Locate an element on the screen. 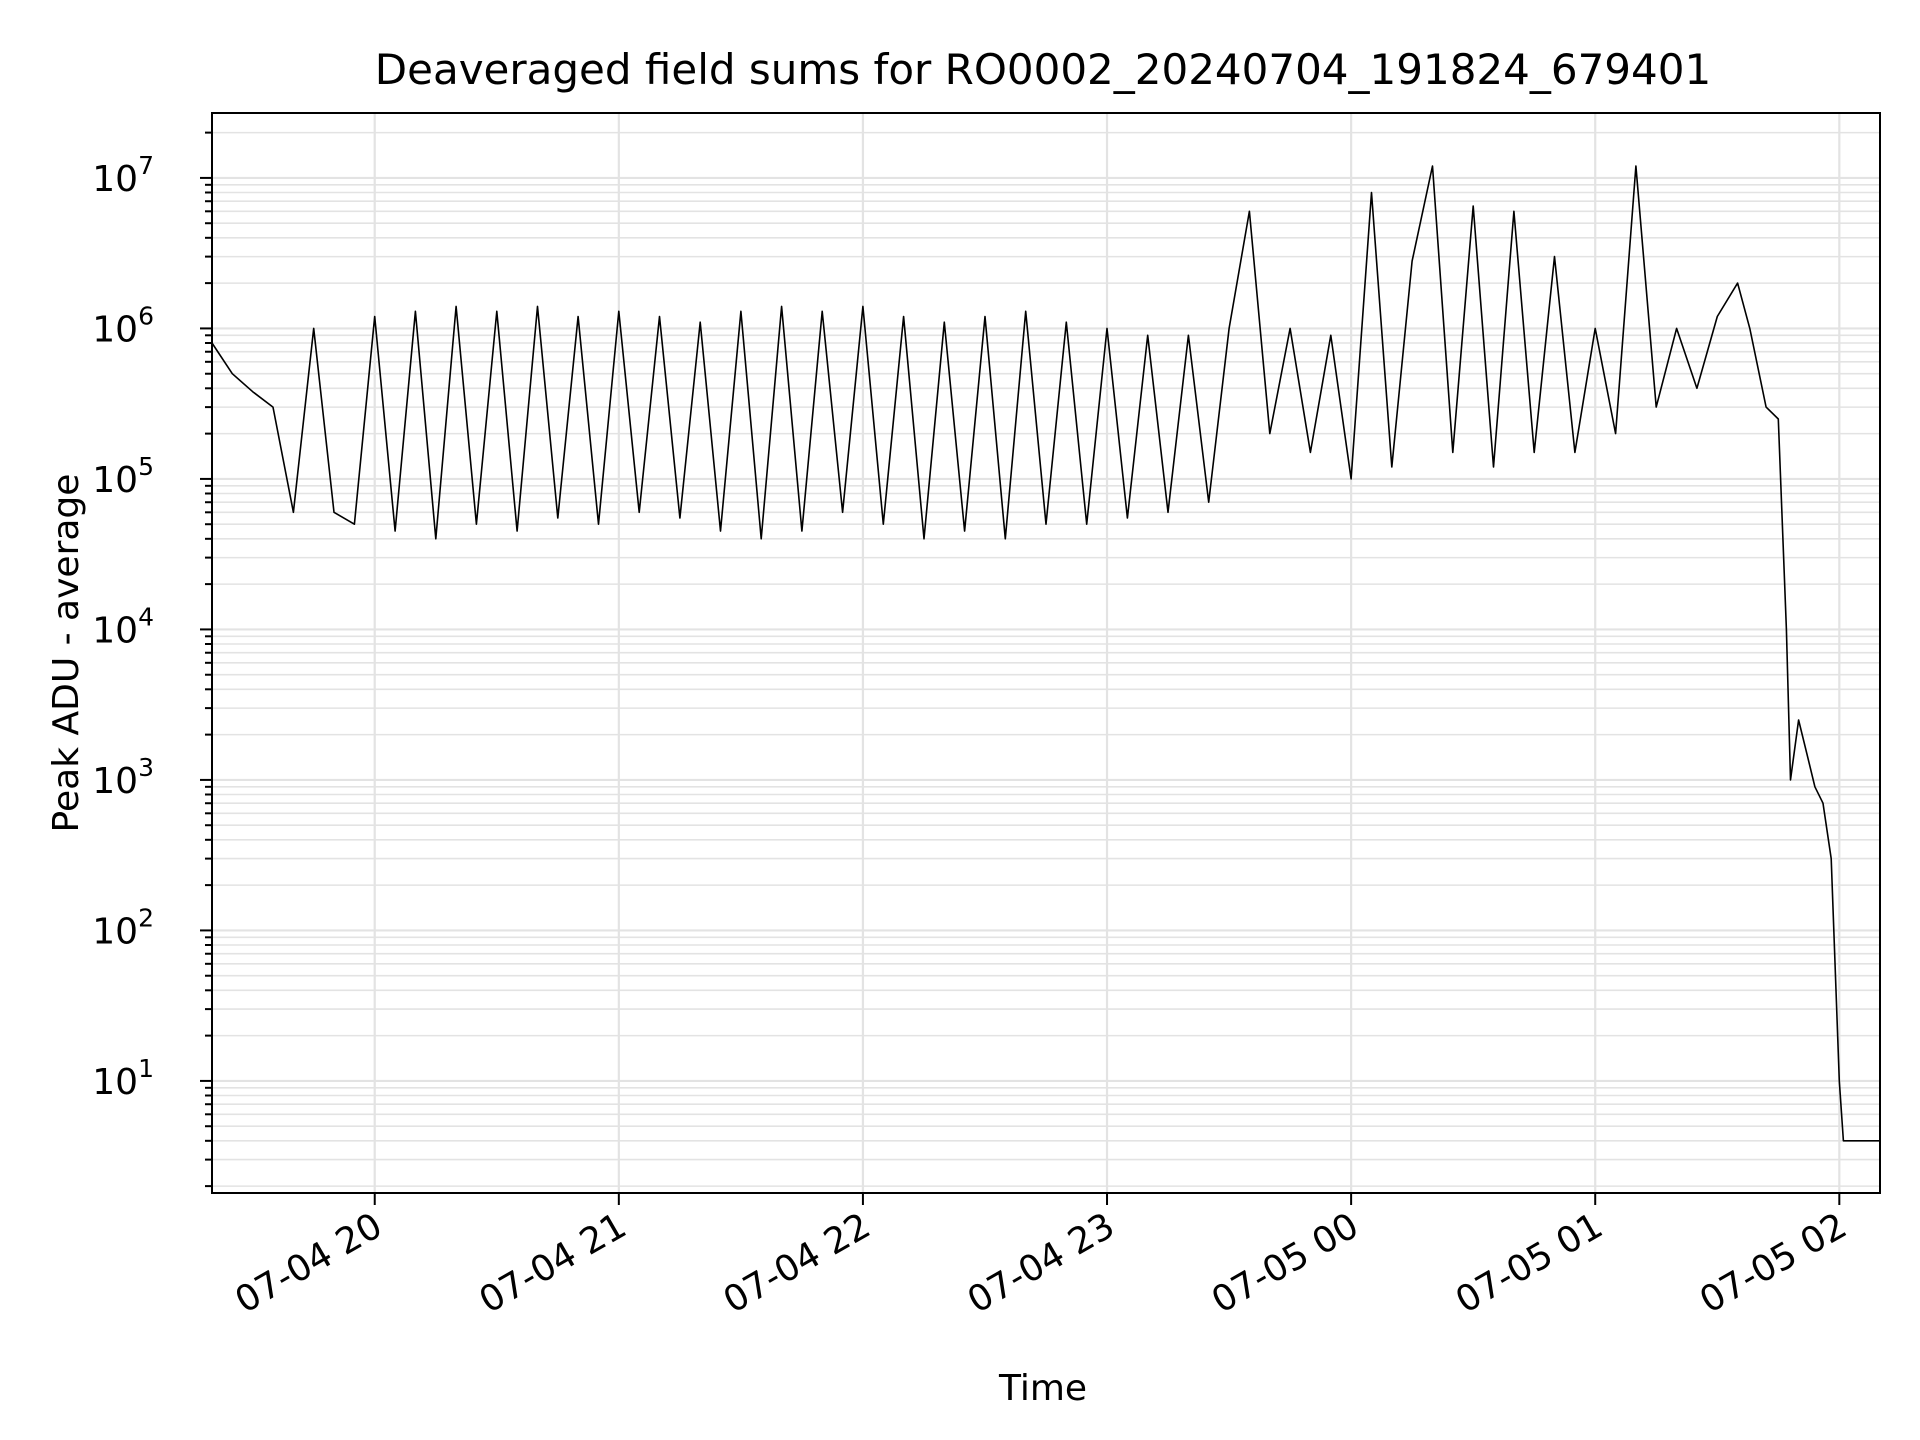  y-tick-label: 10⁴ is located at coordinates (123, 626).